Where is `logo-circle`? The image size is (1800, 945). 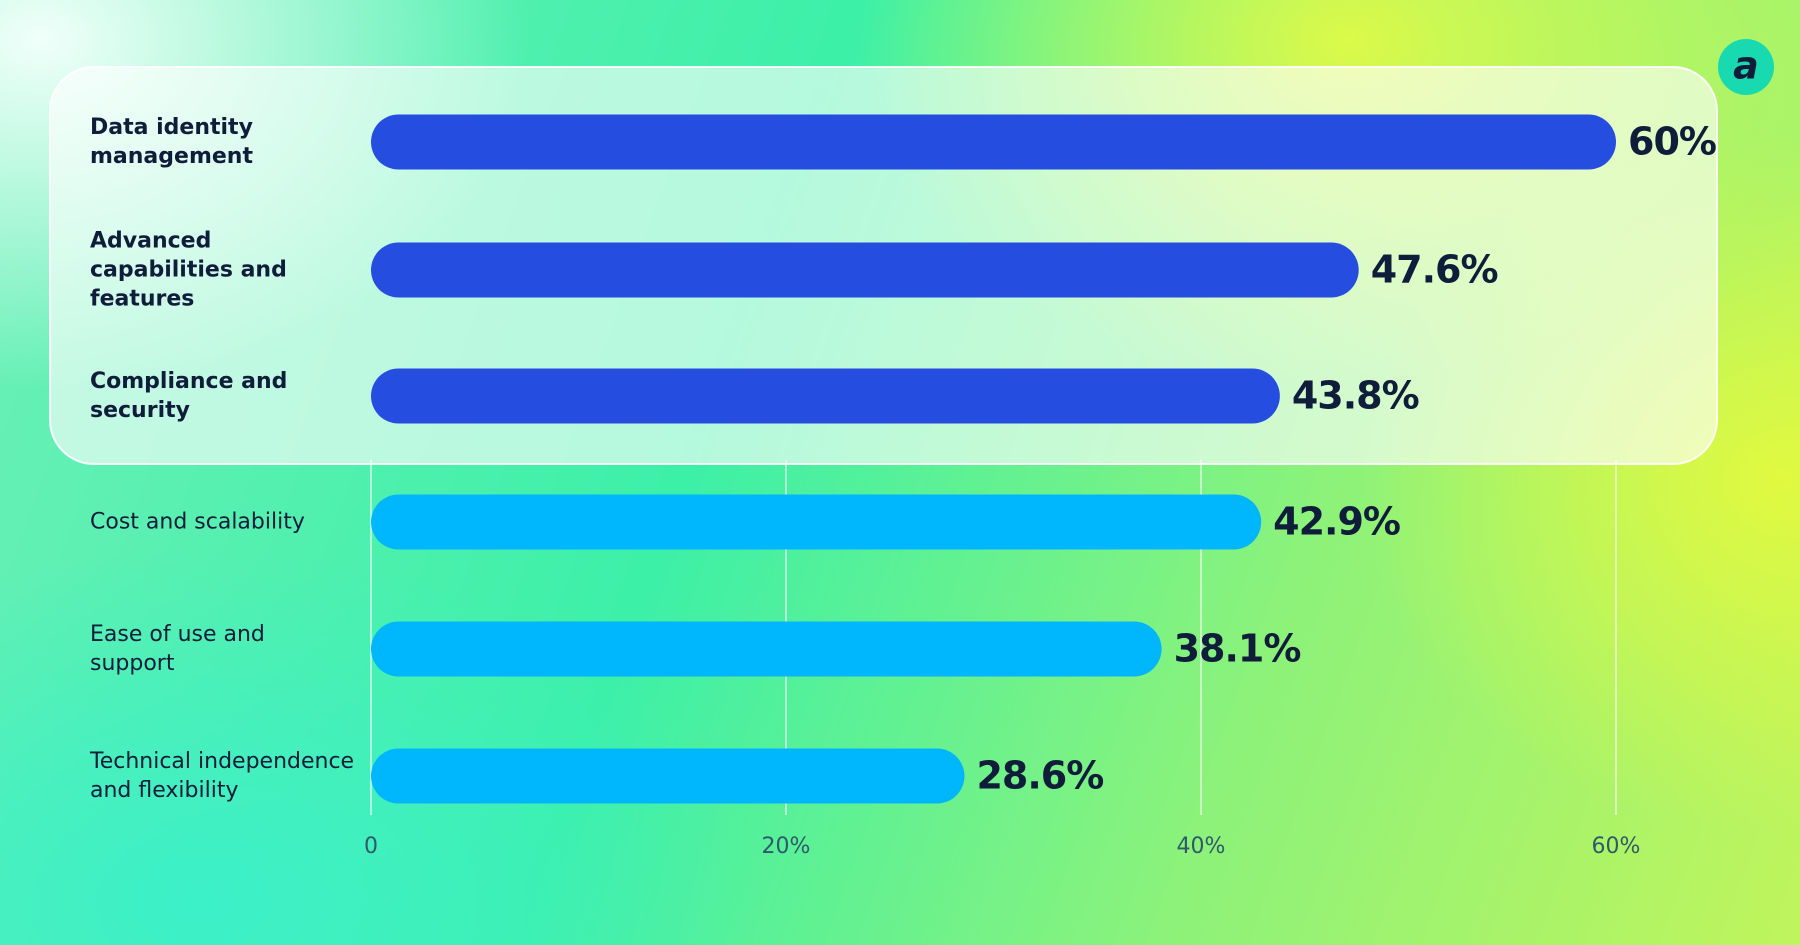
logo-circle is located at coordinates (1746, 67).